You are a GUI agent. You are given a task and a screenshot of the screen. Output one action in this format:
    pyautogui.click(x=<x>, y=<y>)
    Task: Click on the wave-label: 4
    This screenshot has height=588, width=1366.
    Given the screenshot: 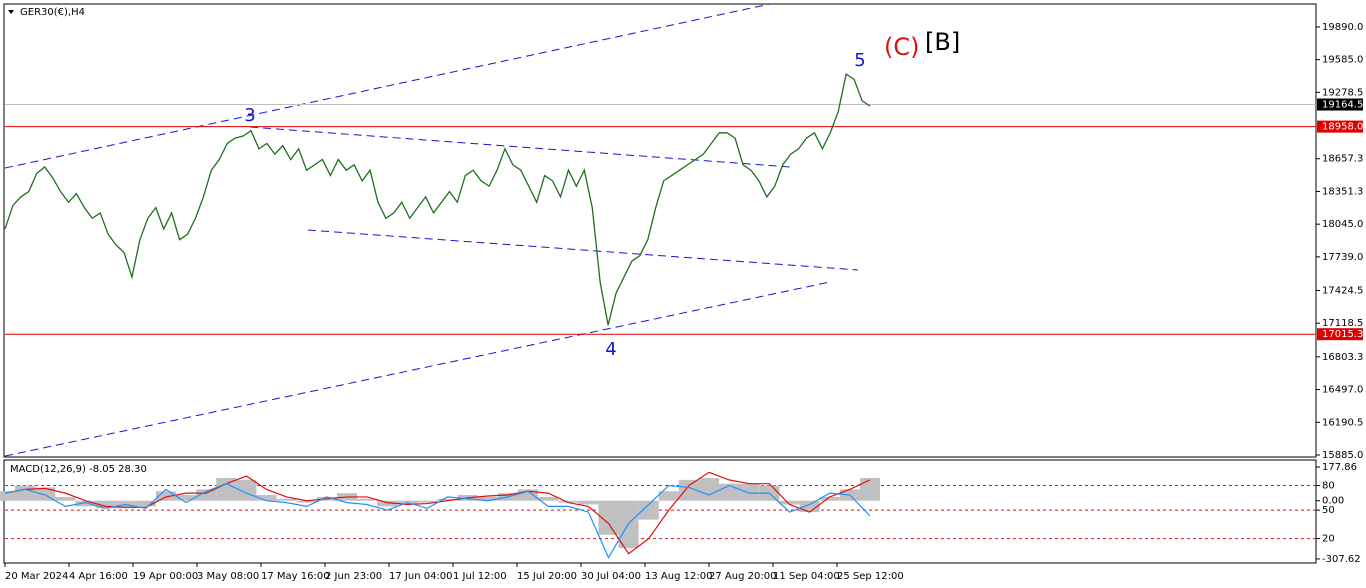 What is the action you would take?
    pyautogui.click(x=610, y=349)
    